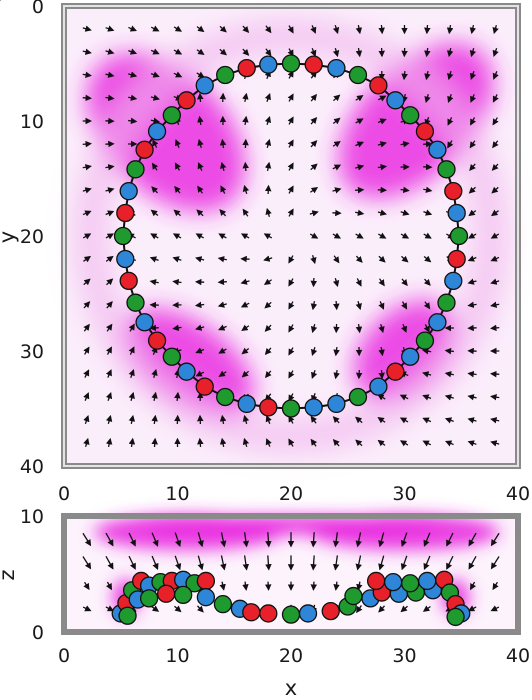 The image size is (532, 700). Describe the element at coordinates (518, 656) in the screenshot. I see `x-tick-label: 40` at that location.